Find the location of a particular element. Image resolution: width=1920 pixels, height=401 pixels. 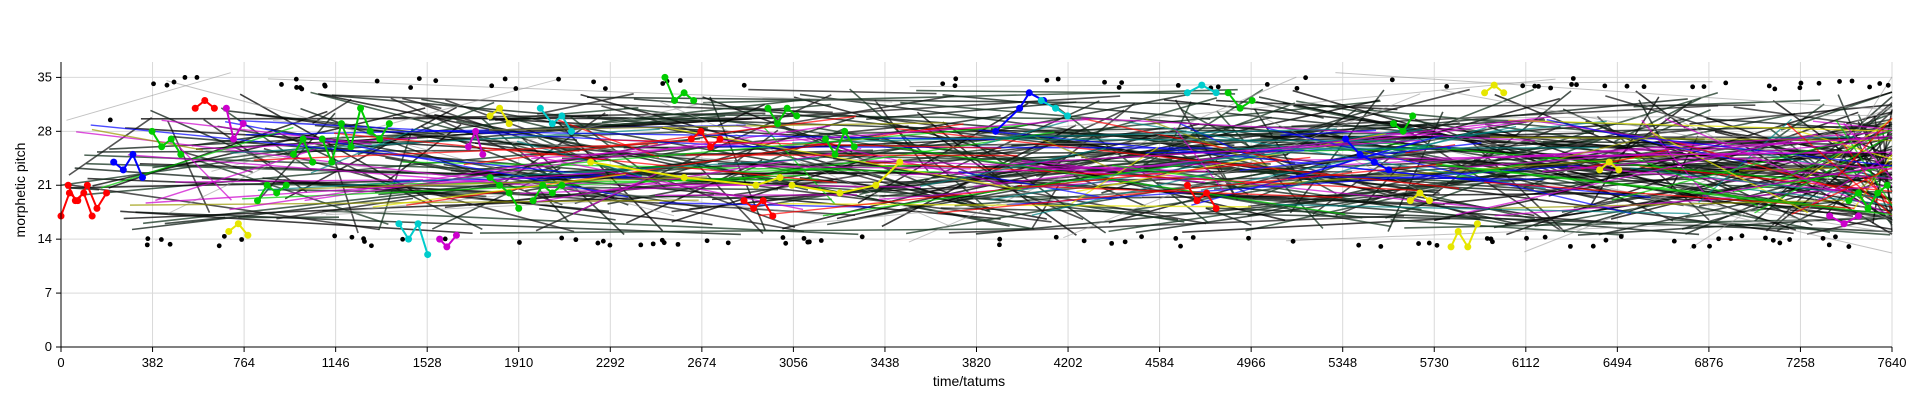

y-tick-label: 7 is located at coordinates (48, 292).